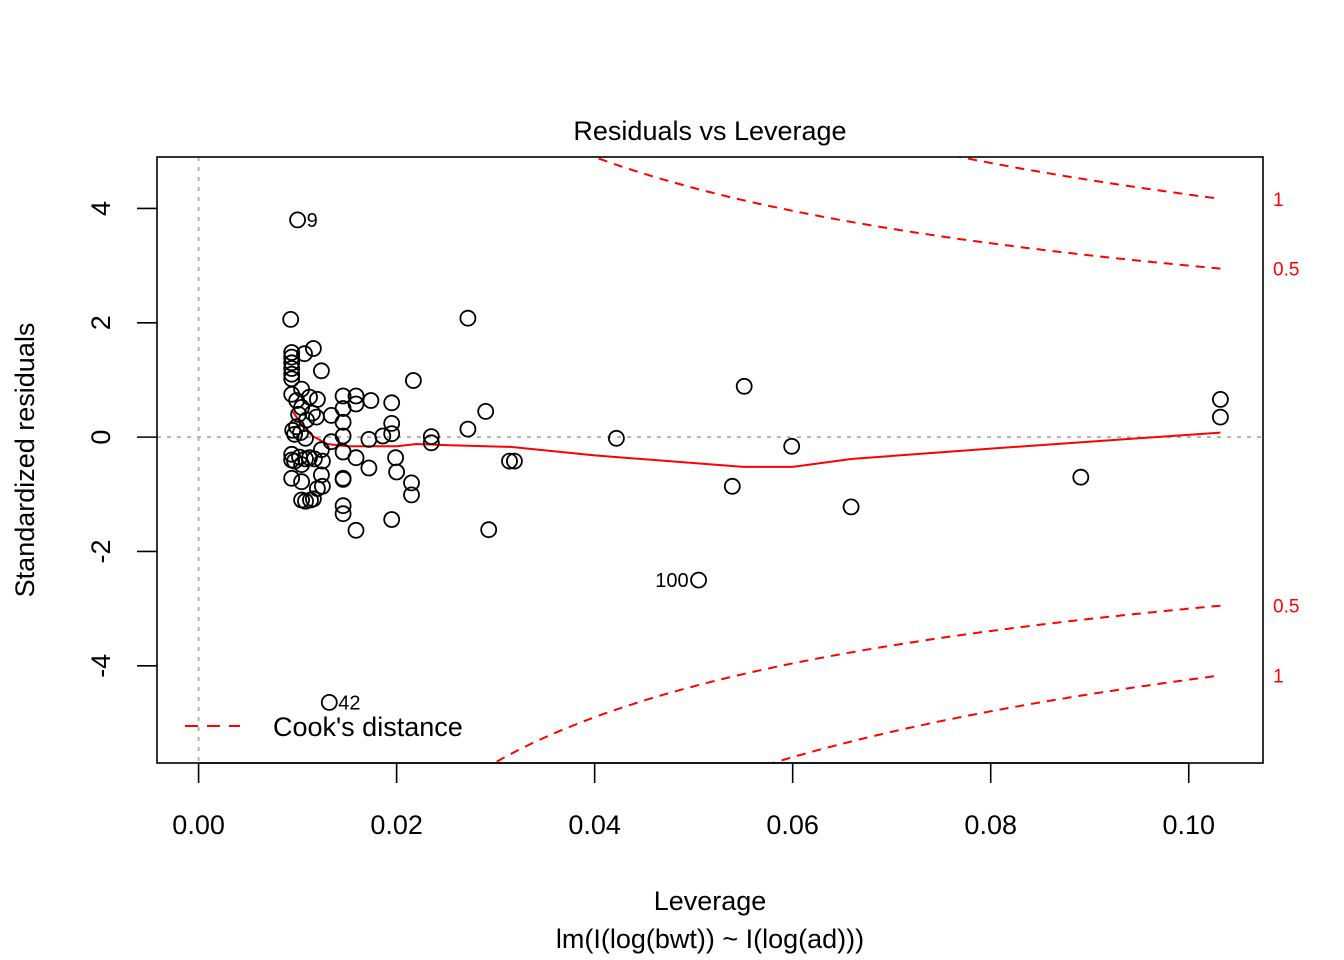 The width and height of the screenshot is (1344, 960). Describe the element at coordinates (710, 939) in the screenshot. I see `model-formula-subtitle: lm(I(log(bwt)) ~ I(log(ad)))` at that location.